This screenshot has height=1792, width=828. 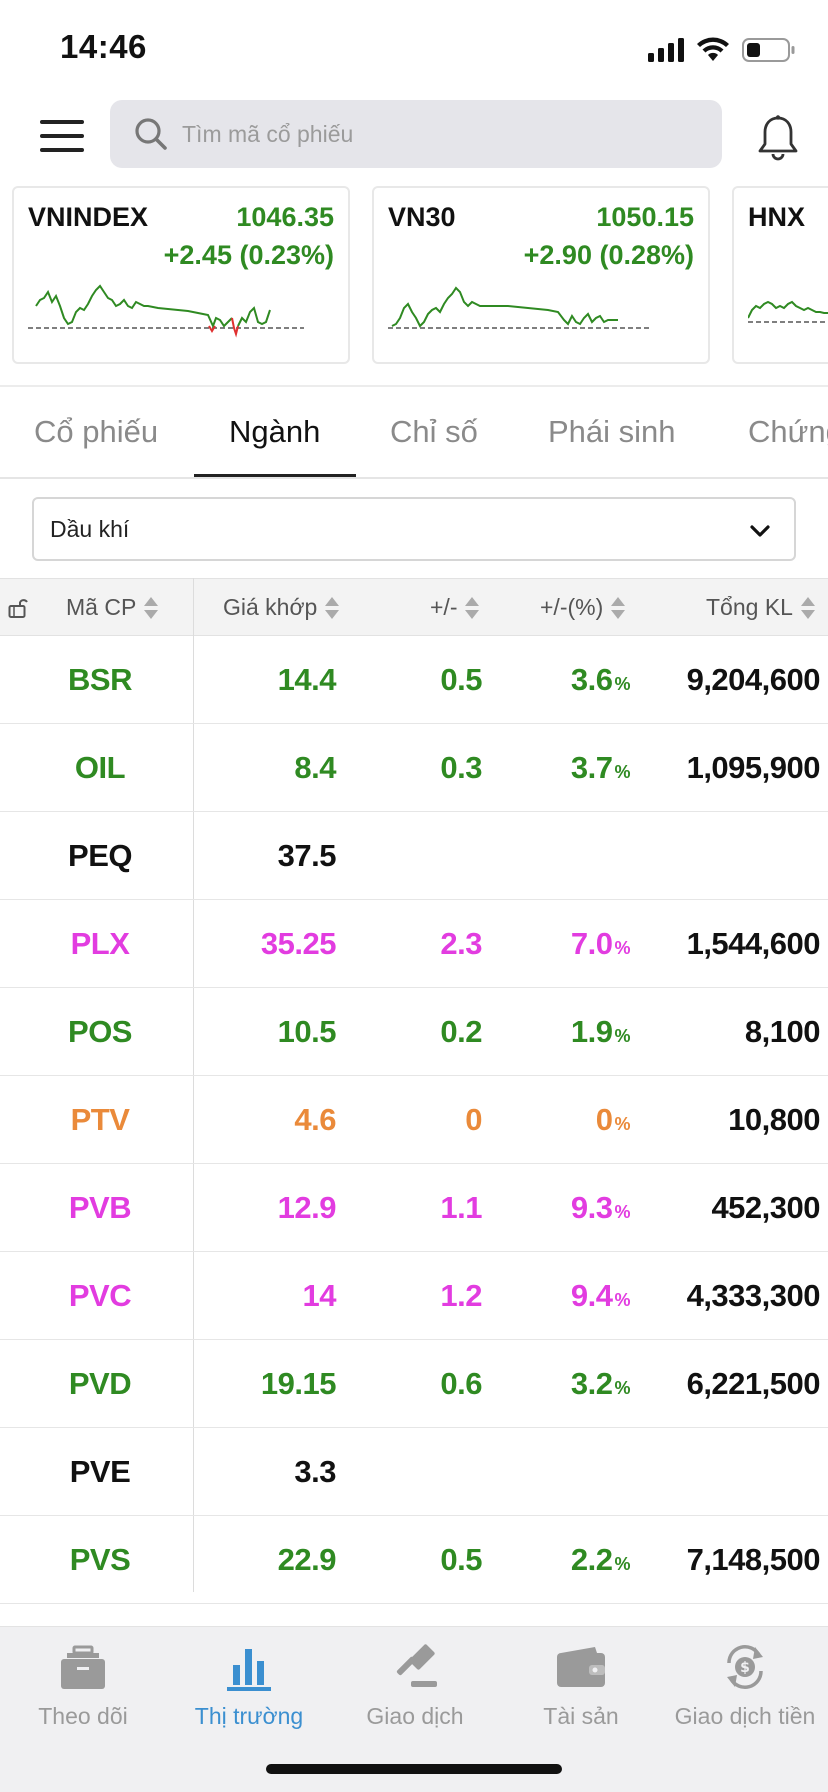 What do you see at coordinates (749, 607) in the screenshot?
I see `column-header-label: Tổng KL` at bounding box center [749, 607].